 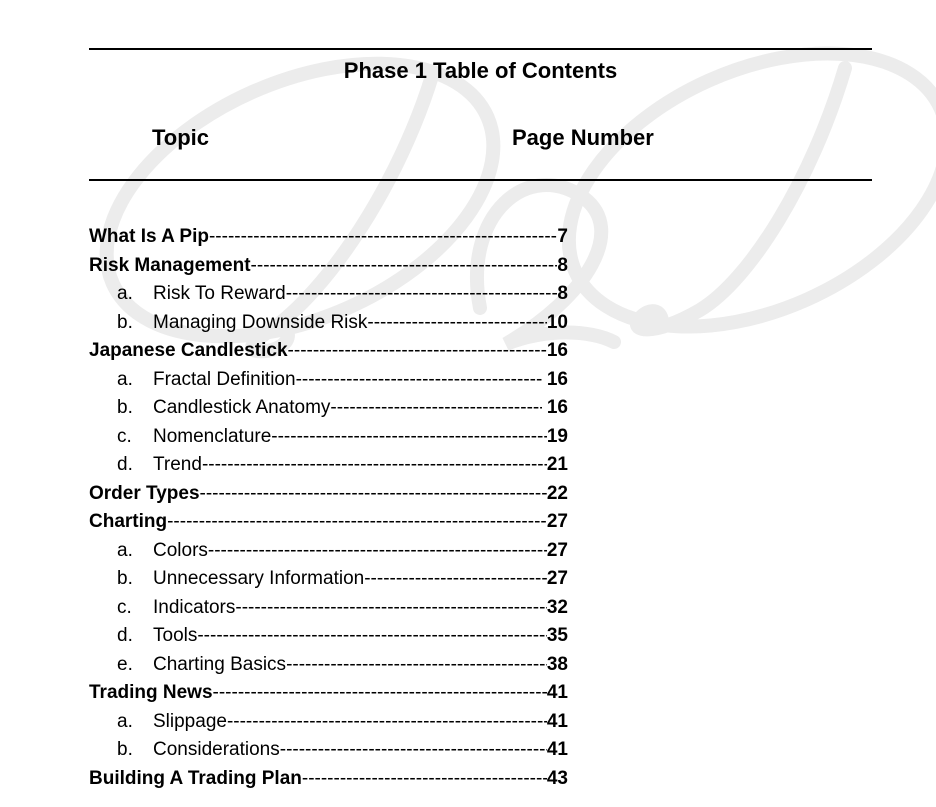 I want to click on toc-item-page: 10, so click(x=557, y=322).